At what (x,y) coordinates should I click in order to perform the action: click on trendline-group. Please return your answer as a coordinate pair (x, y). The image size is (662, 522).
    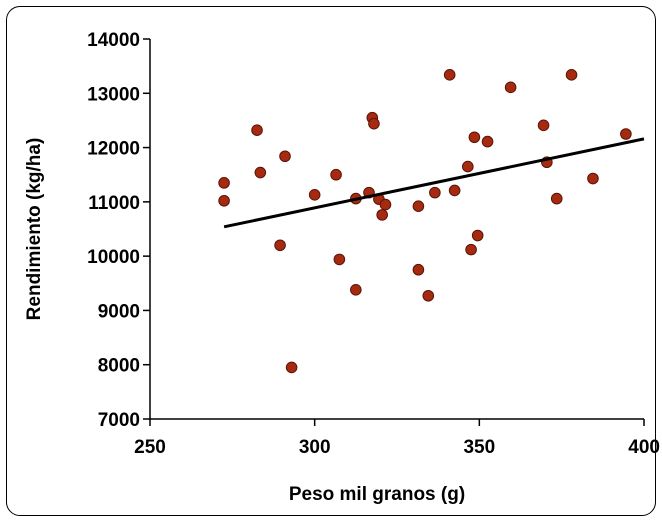
    Looking at the image, I should click on (434, 183).